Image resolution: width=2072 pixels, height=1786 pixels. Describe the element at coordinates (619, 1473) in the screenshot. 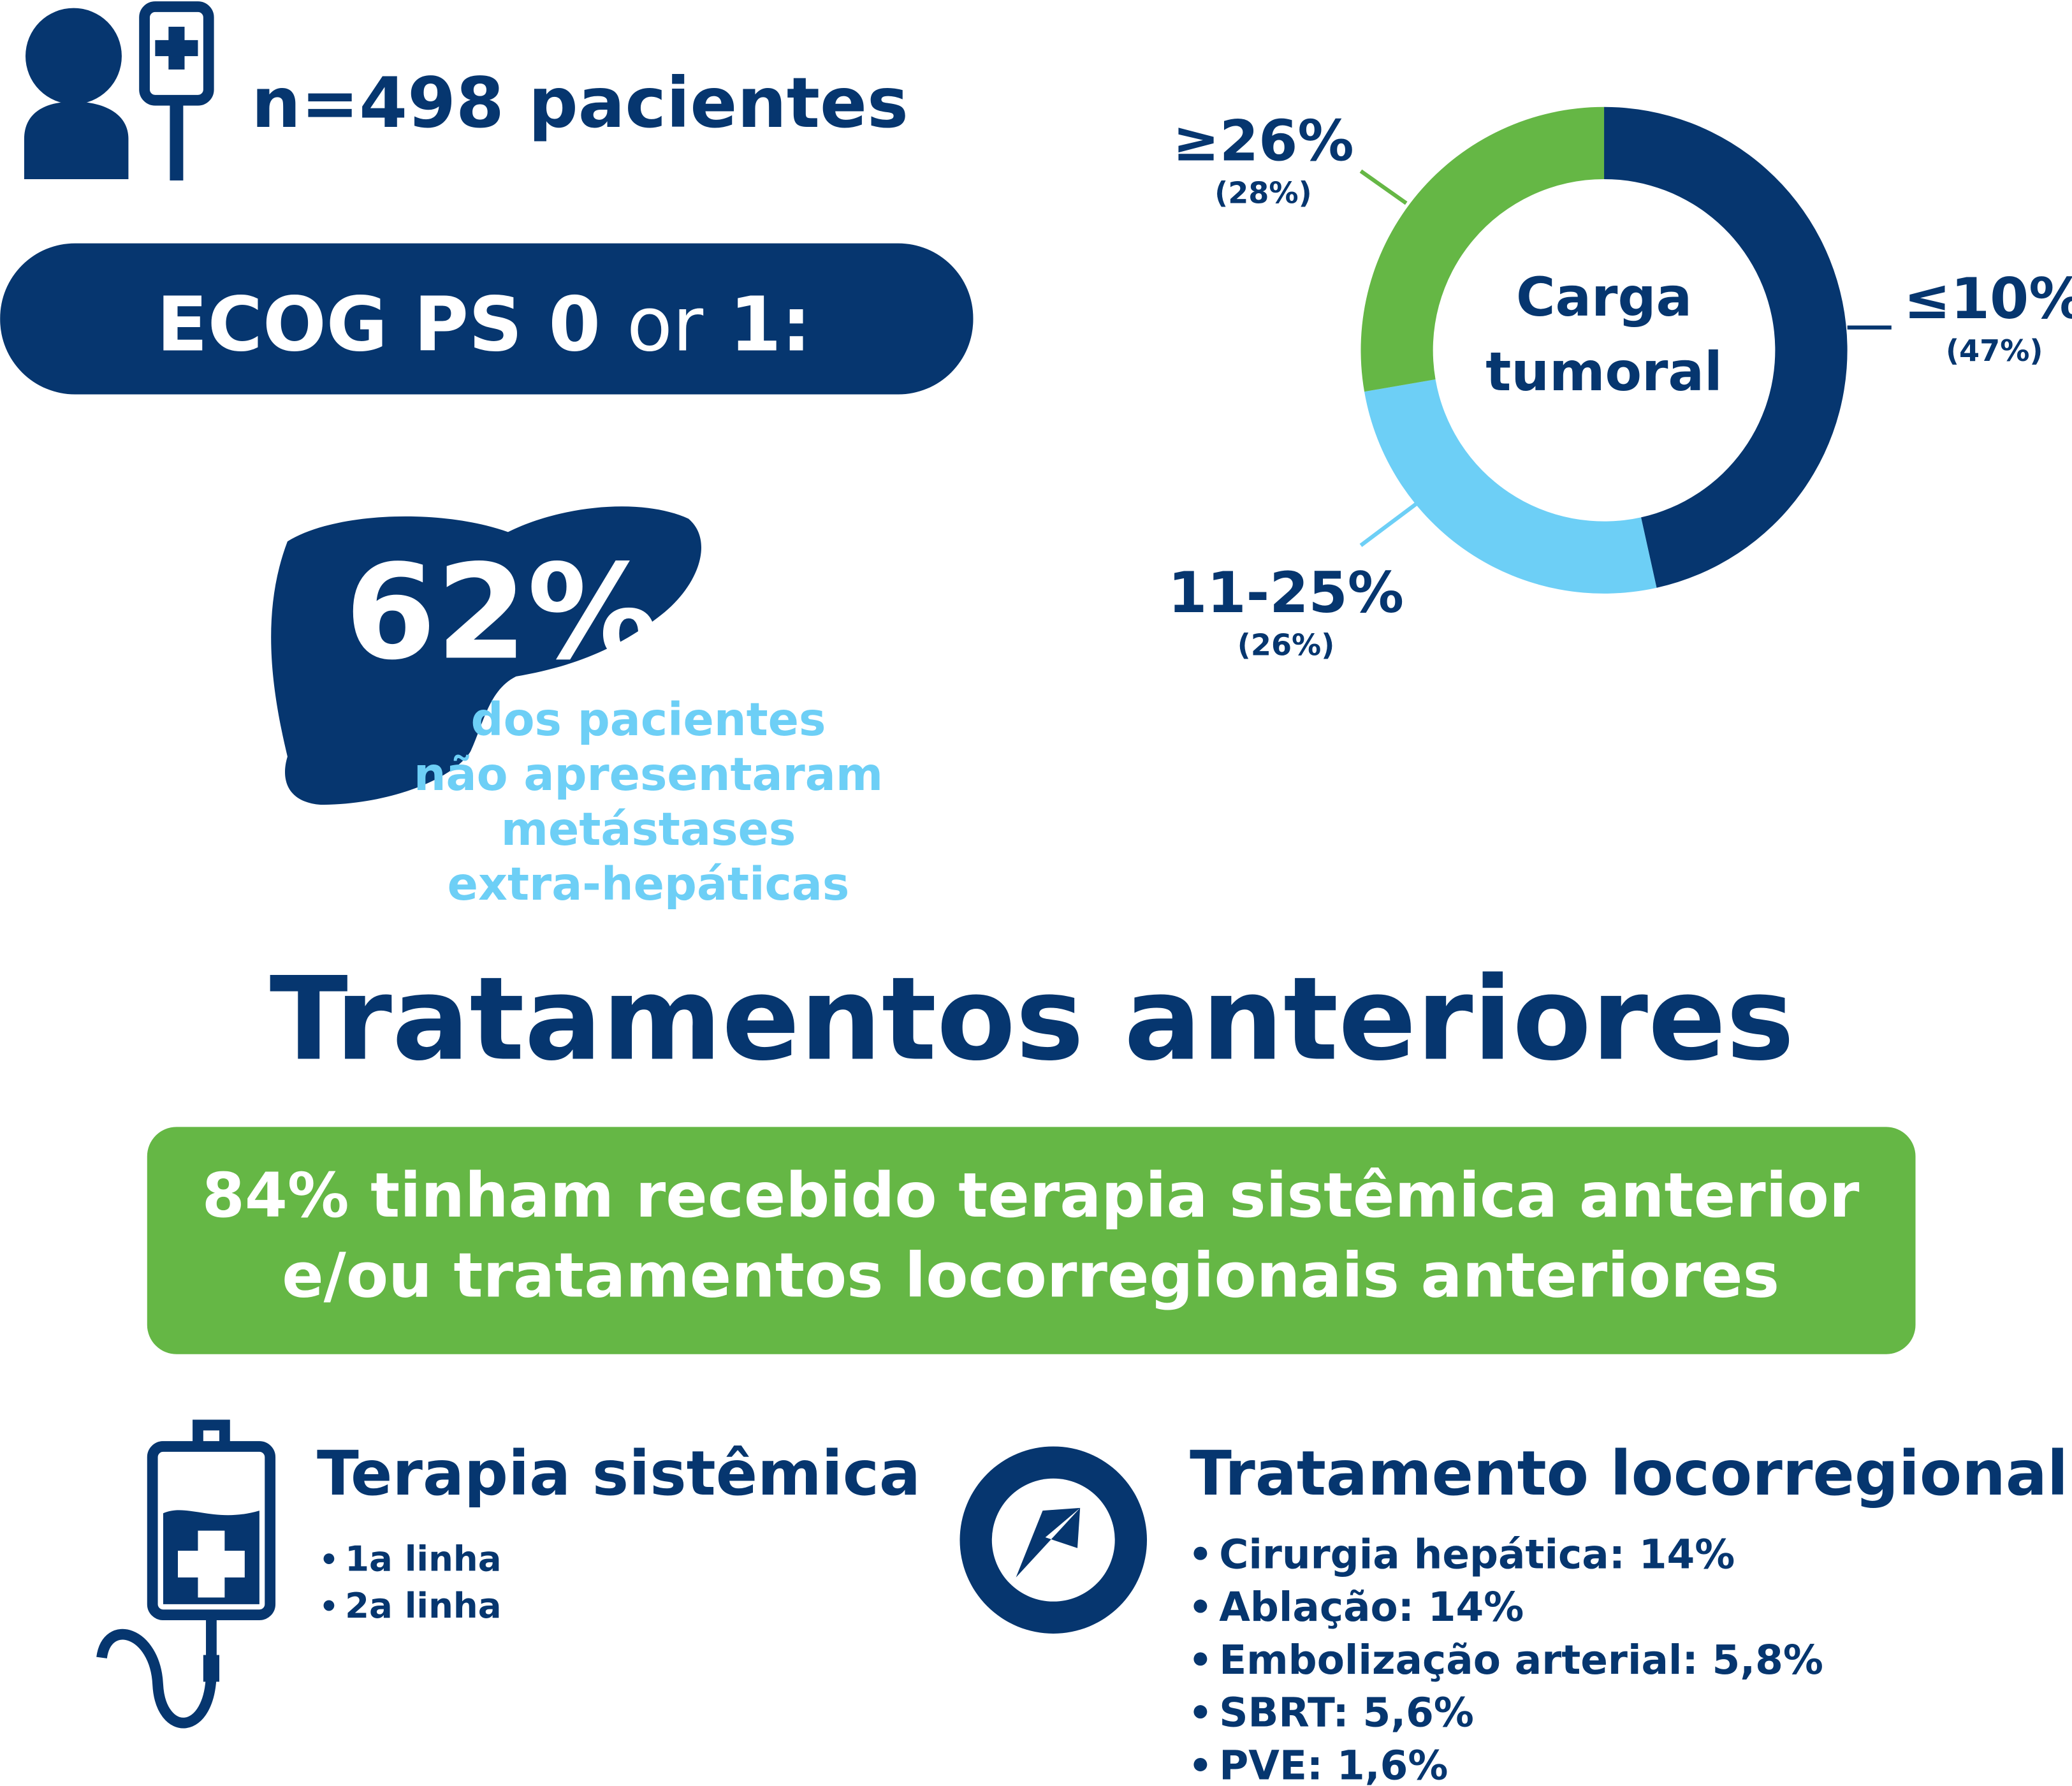

I see `systemic-title: Terapia sistêmica` at that location.